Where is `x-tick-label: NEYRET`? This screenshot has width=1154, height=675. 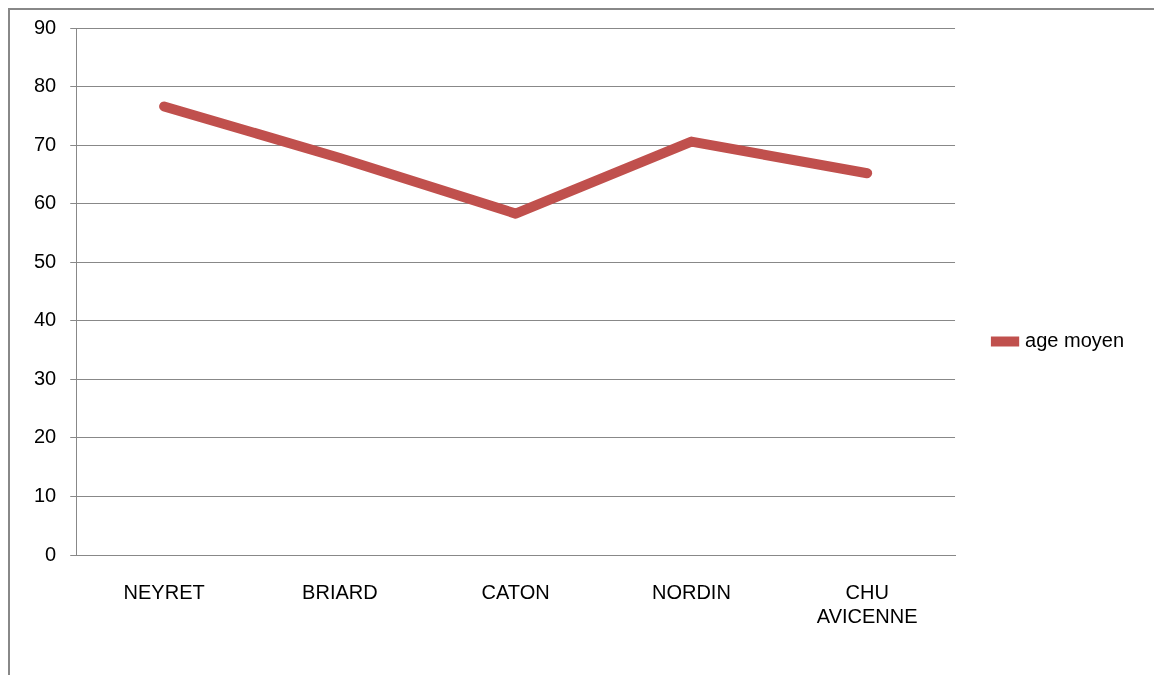
x-tick-label: NEYRET is located at coordinates (164, 591).